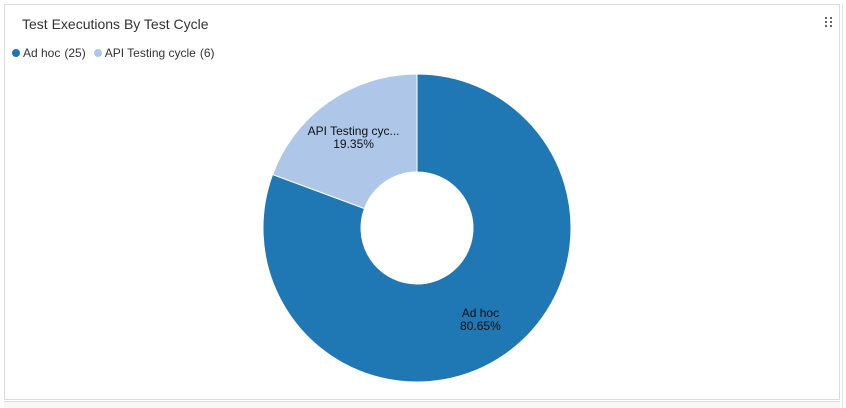 The height and width of the screenshot is (408, 846). I want to click on legend-label: Ad hoc, so click(42, 53).